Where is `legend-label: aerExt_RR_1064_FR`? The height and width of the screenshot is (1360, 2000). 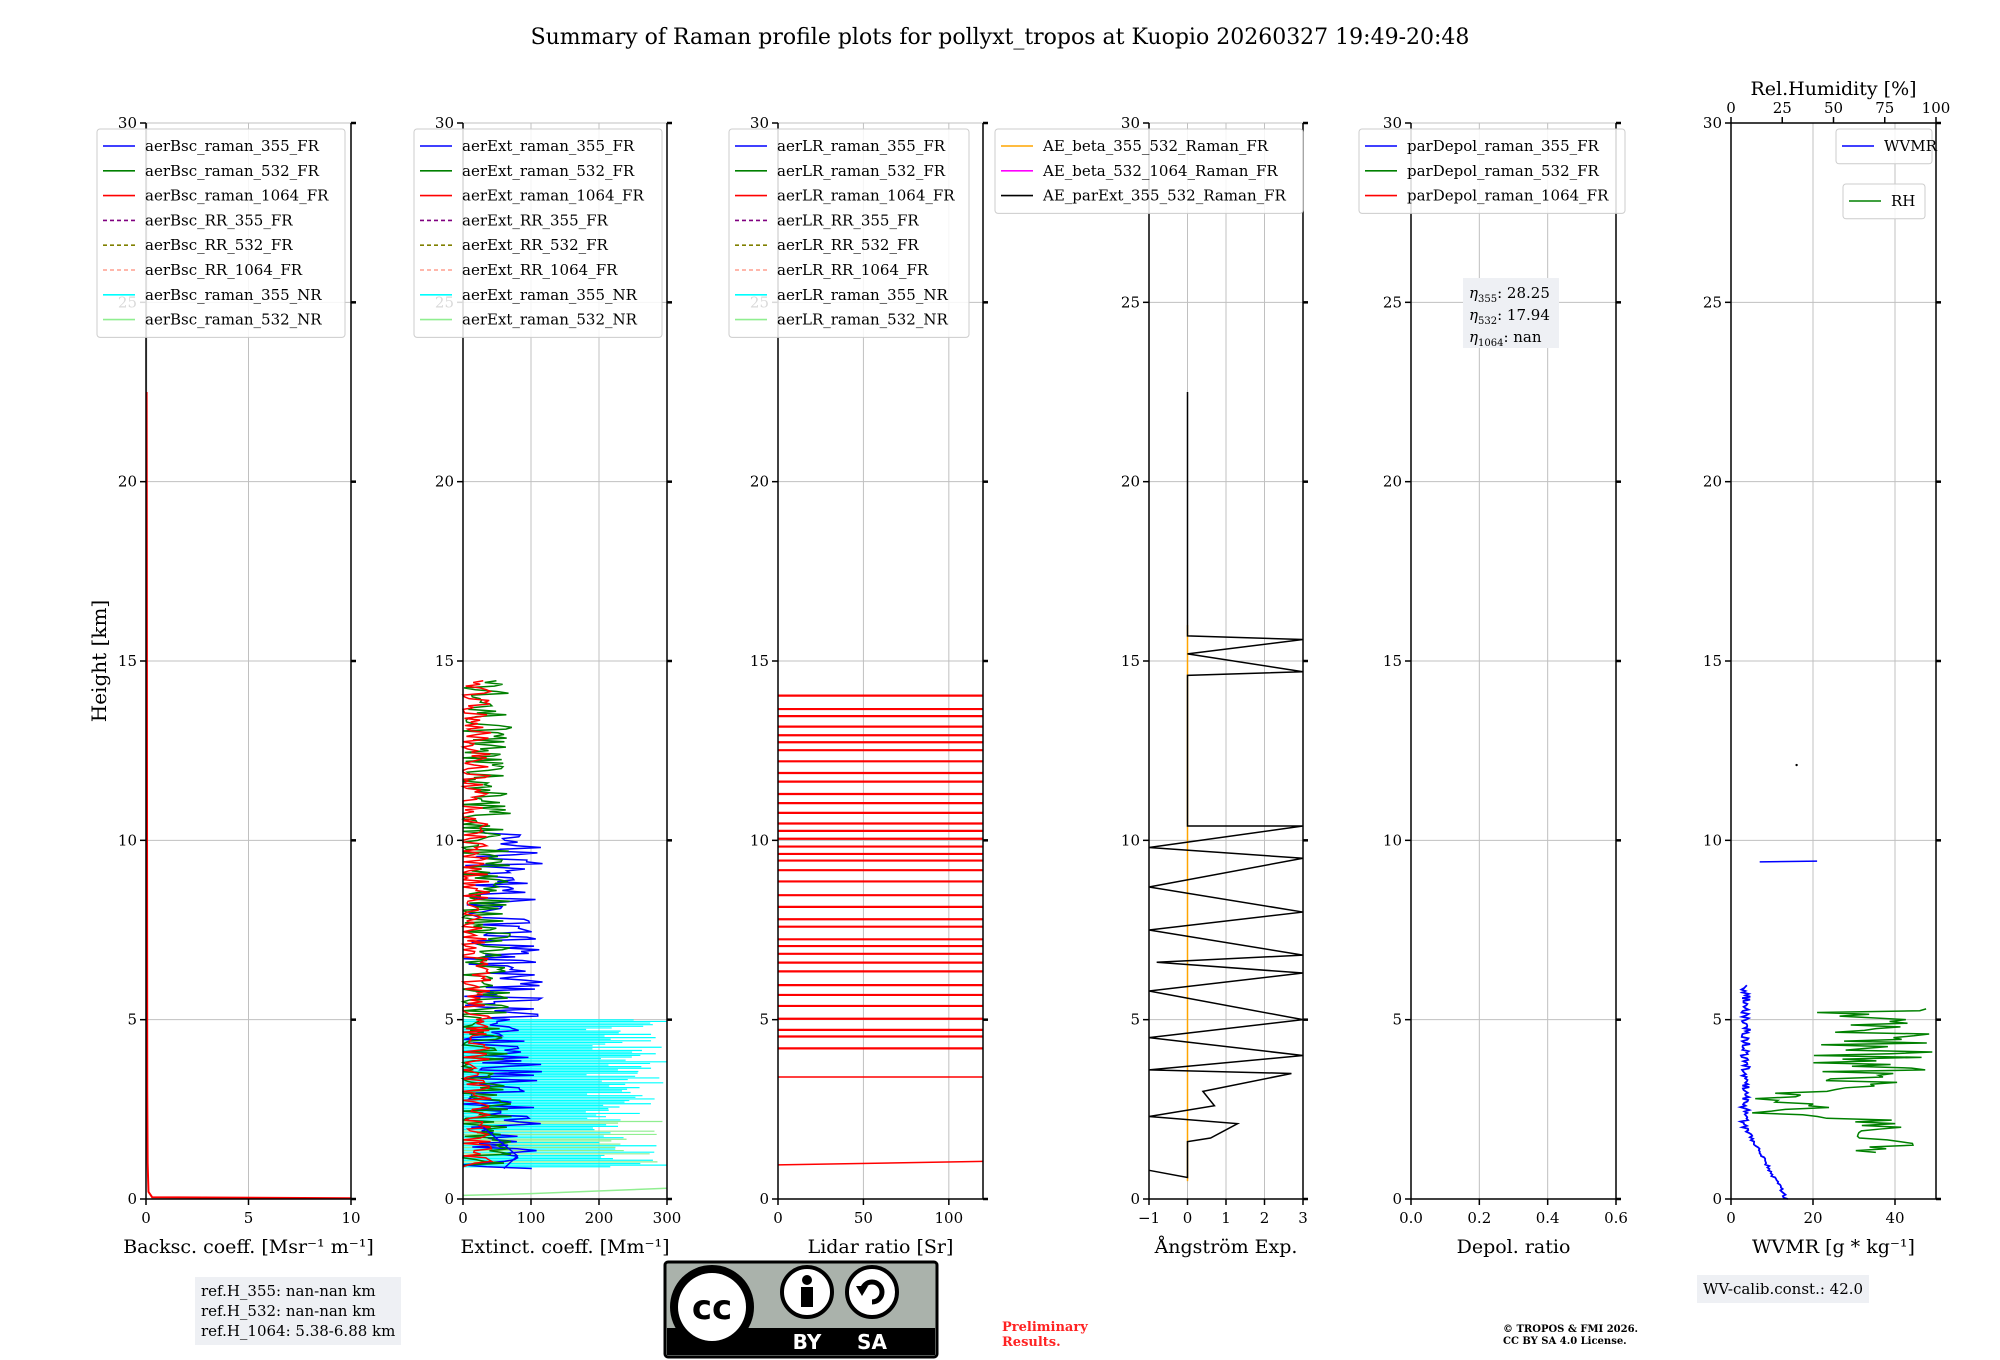 legend-label: aerExt_RR_1064_FR is located at coordinates (540, 270).